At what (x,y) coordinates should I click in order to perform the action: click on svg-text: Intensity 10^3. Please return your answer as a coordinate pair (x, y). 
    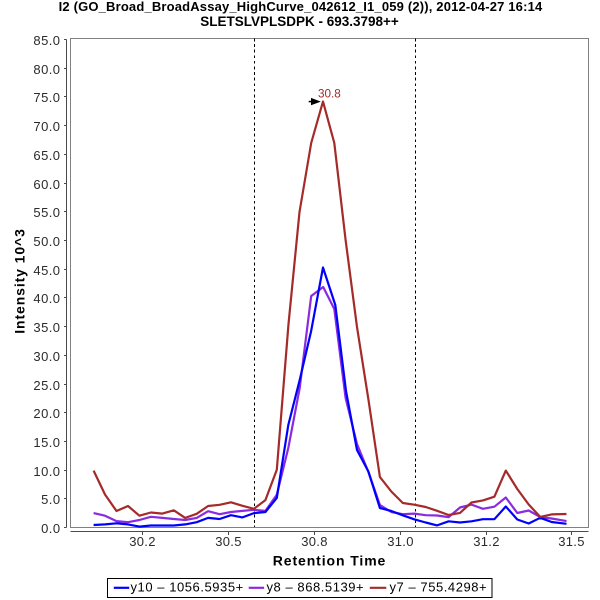
    Looking at the image, I should click on (20, 281).